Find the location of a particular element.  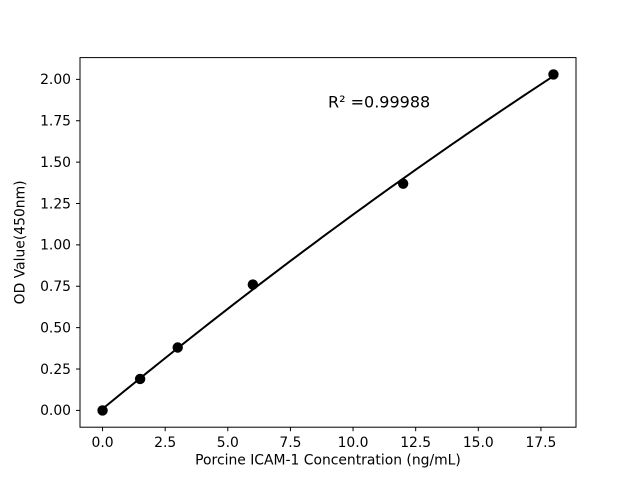

x-tick-label: 7.5 is located at coordinates (290, 443).